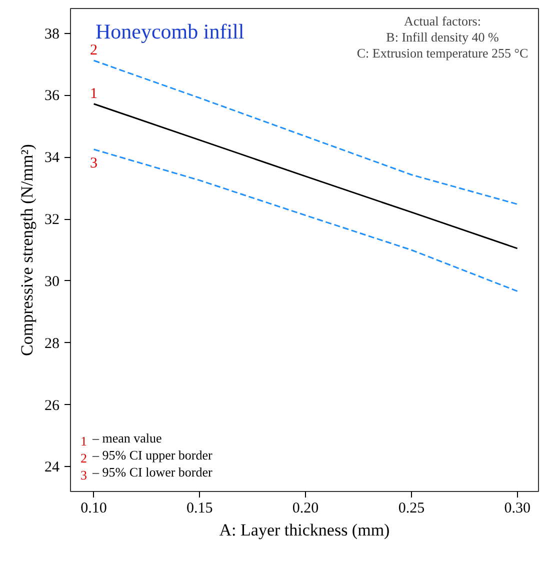 This screenshot has height=561, width=542. What do you see at coordinates (52, 406) in the screenshot?
I see `y-tick-label: 26` at bounding box center [52, 406].